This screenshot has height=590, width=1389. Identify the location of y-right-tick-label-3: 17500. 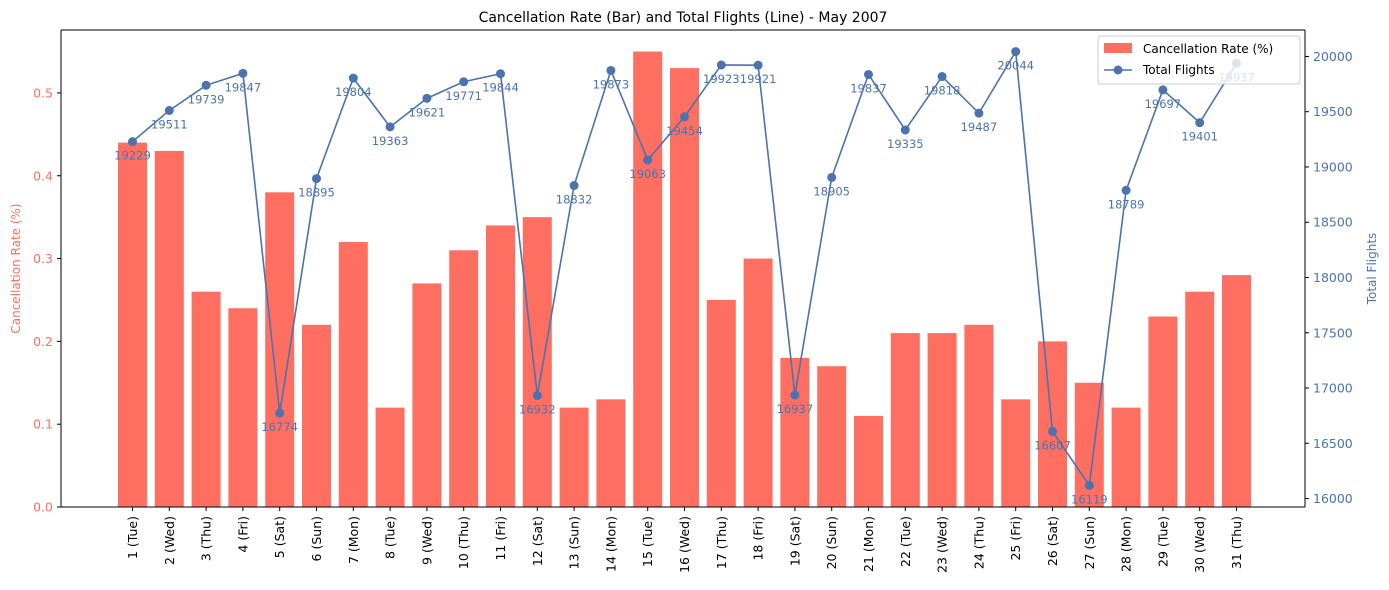
(1333, 332).